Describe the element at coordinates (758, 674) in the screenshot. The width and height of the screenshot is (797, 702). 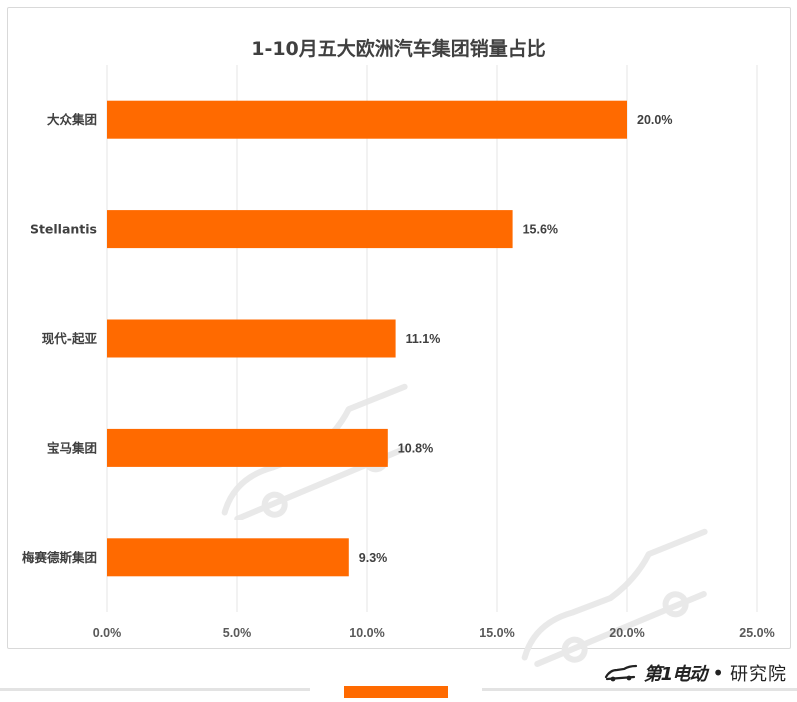
I see `brand-subtitle: 研究院` at that location.